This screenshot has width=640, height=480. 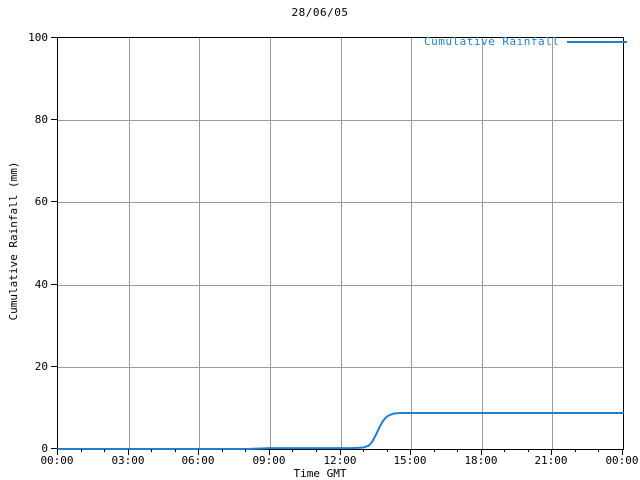 I want to click on y-axis-tick-label: 20, so click(x=41, y=366).